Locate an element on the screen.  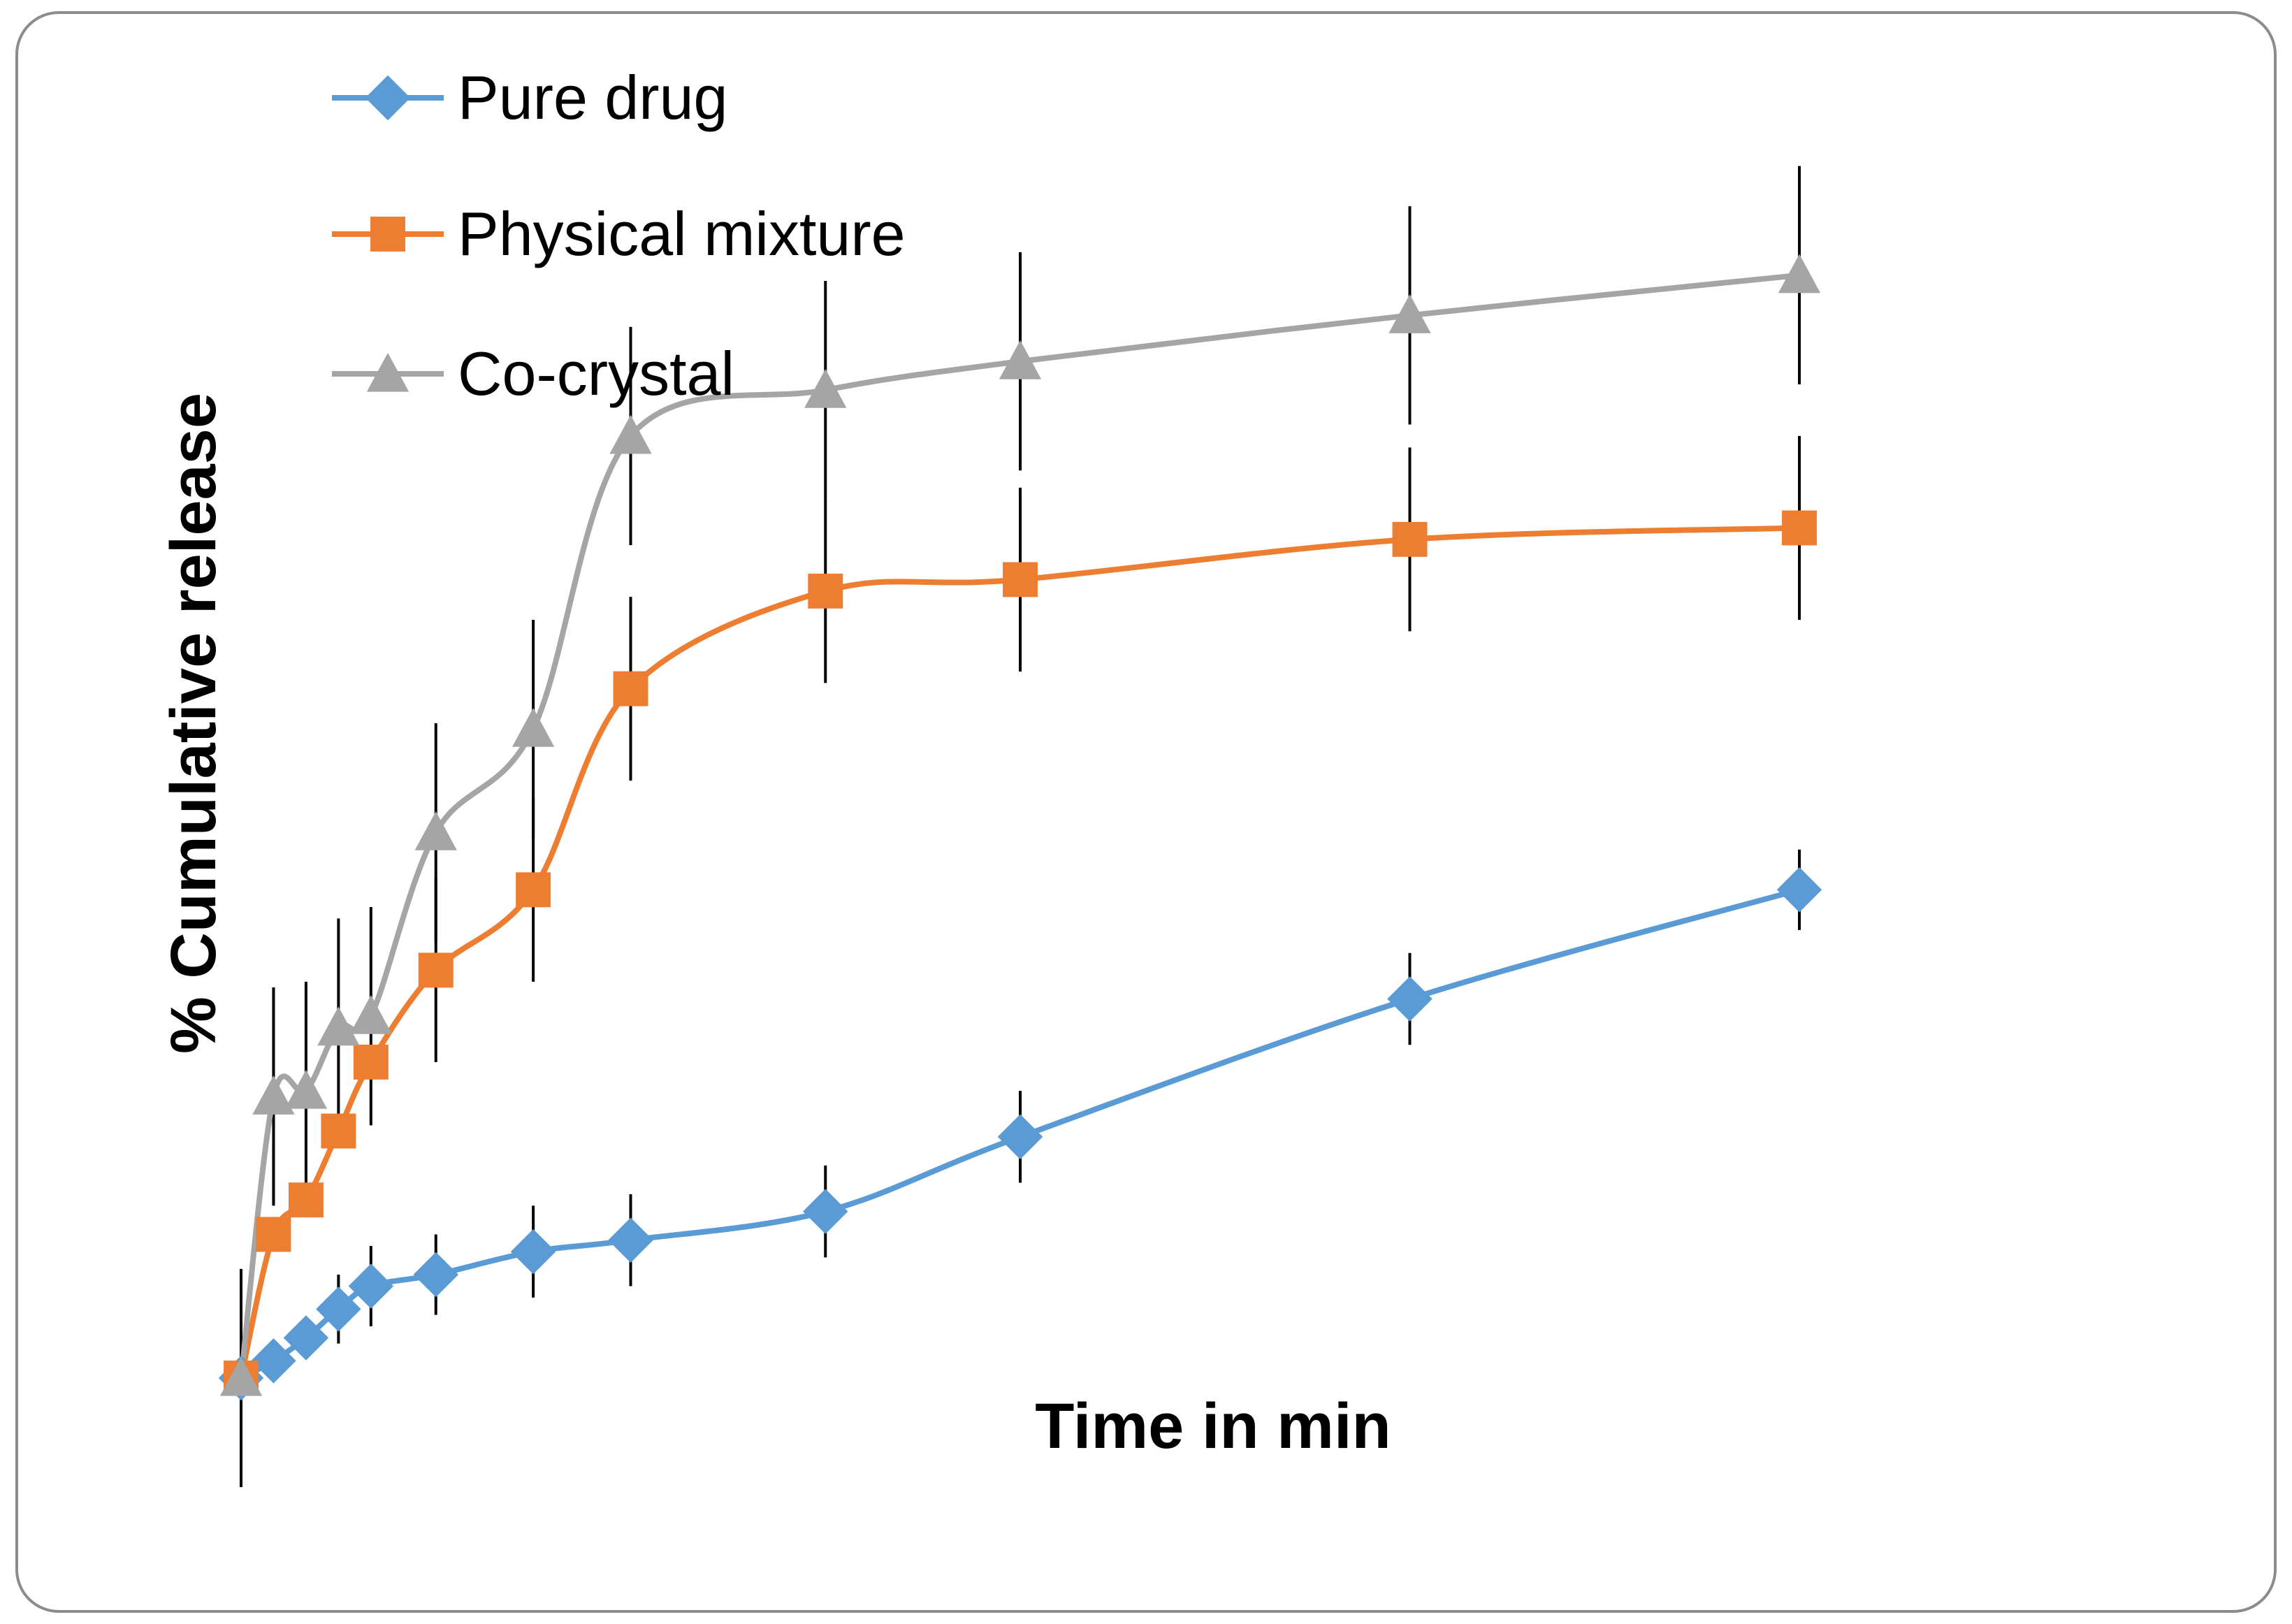
legend-item-pure-drug: Pure drug is located at coordinates (529, 98).